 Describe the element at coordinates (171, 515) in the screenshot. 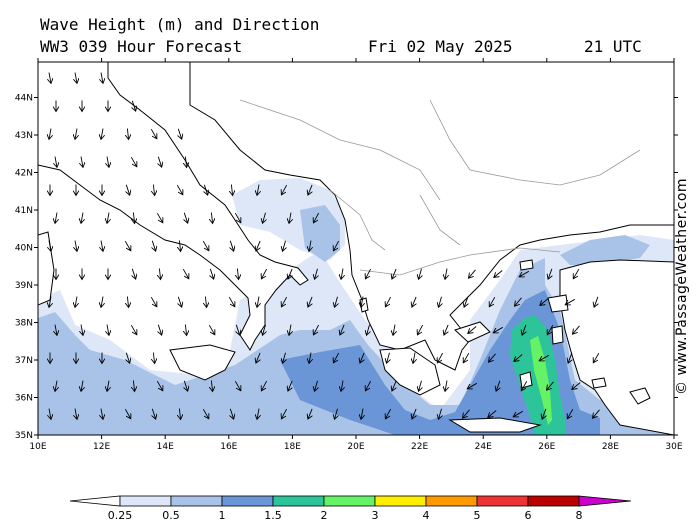

I see `legend-label: 0.5` at that location.